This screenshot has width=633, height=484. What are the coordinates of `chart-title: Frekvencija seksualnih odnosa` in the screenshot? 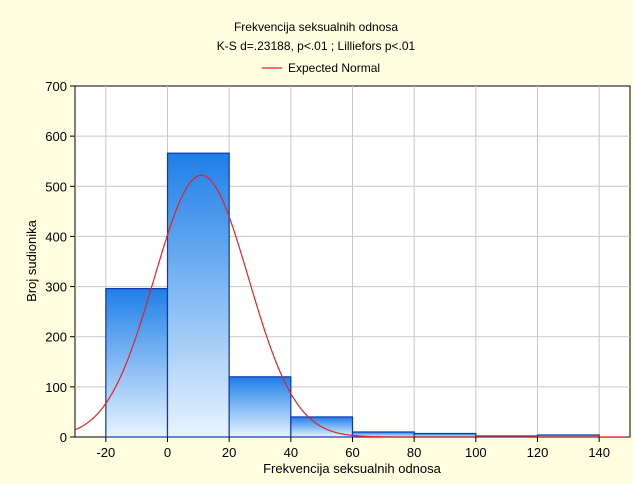 It's located at (316, 27).